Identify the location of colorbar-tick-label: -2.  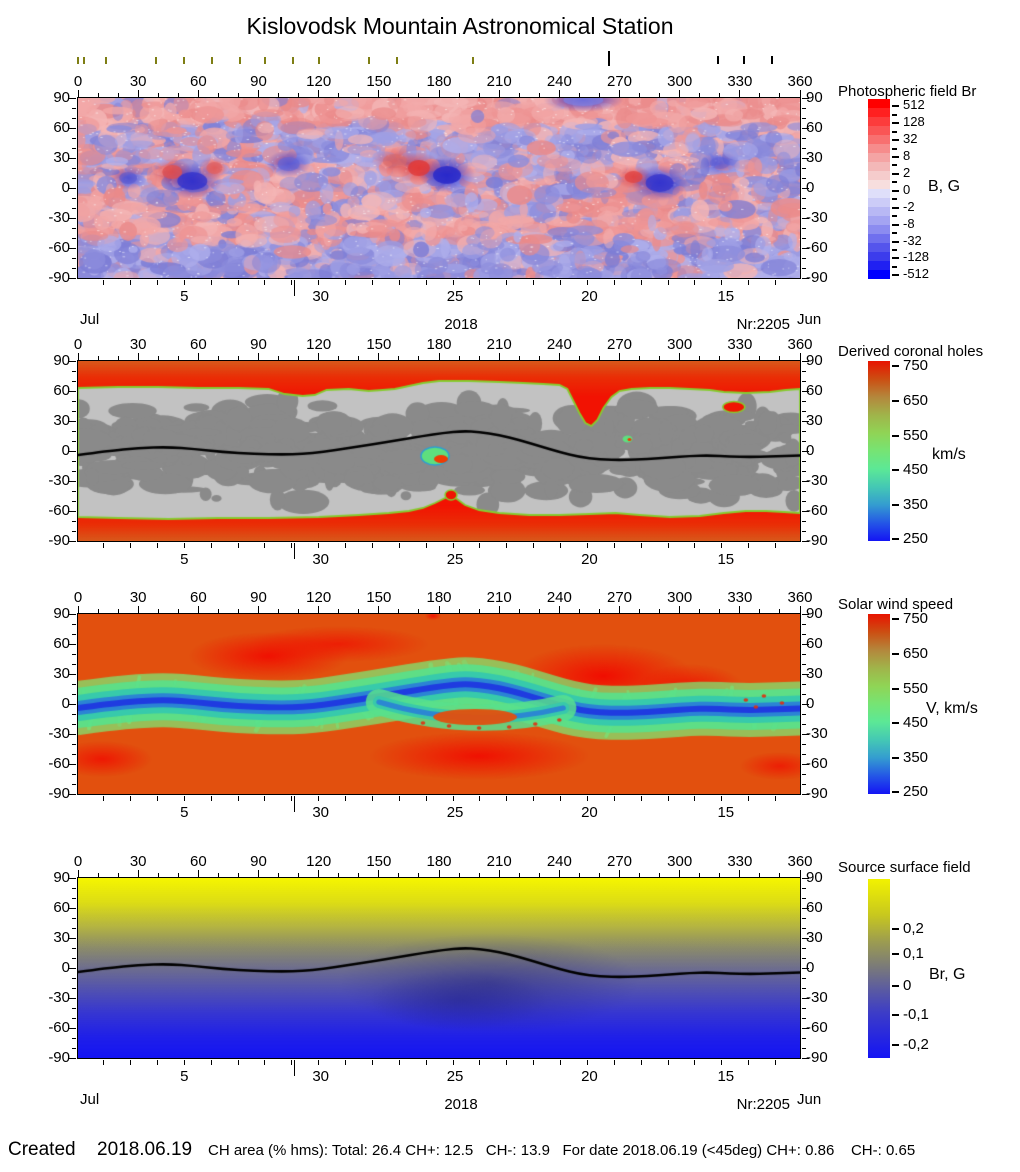
(909, 206).